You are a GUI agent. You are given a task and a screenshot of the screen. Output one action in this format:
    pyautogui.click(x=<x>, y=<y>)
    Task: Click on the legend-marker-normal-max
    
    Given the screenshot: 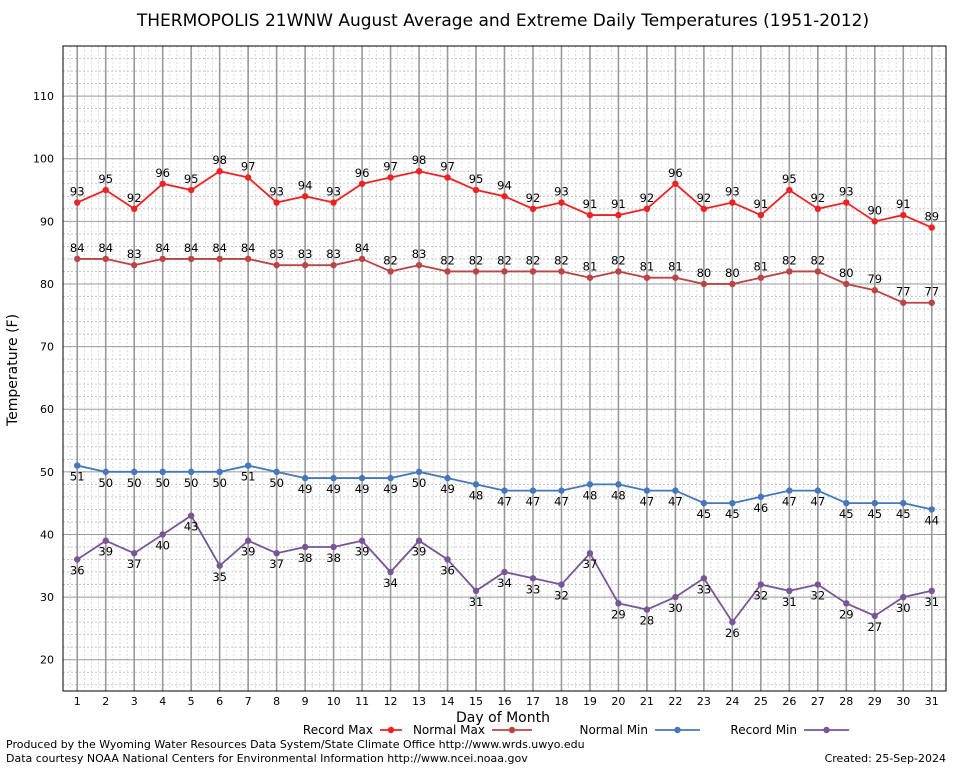 What is the action you would take?
    pyautogui.click(x=512, y=730)
    